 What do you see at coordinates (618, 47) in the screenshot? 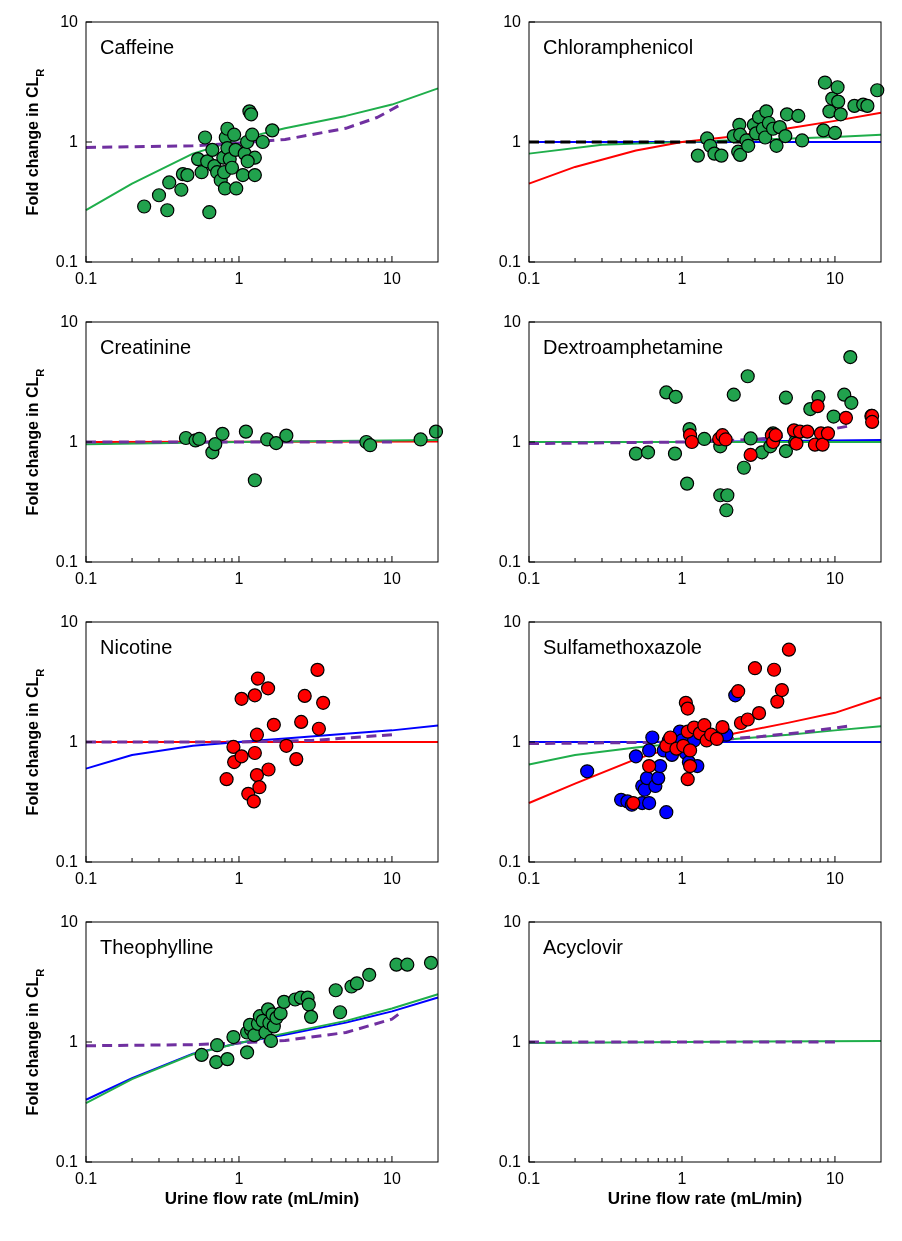
I see `text: Chloramphenicol` at bounding box center [618, 47].